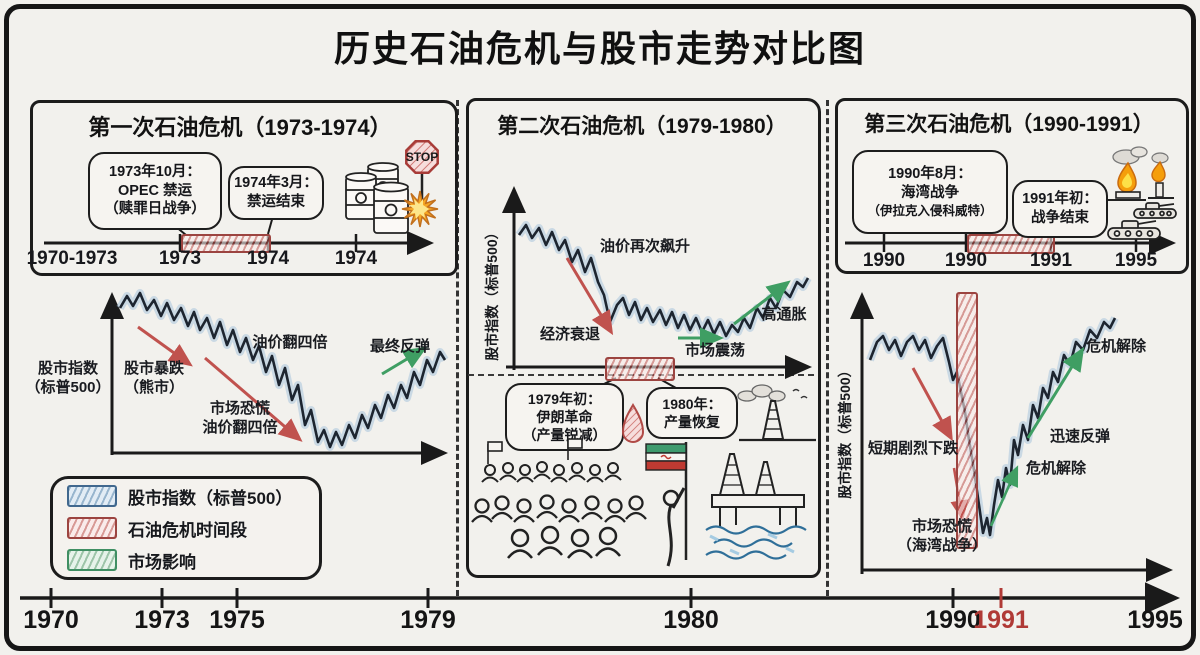  Describe the element at coordinates (428, 620) in the screenshot. I see `bottom-year-1979: 1979` at that location.